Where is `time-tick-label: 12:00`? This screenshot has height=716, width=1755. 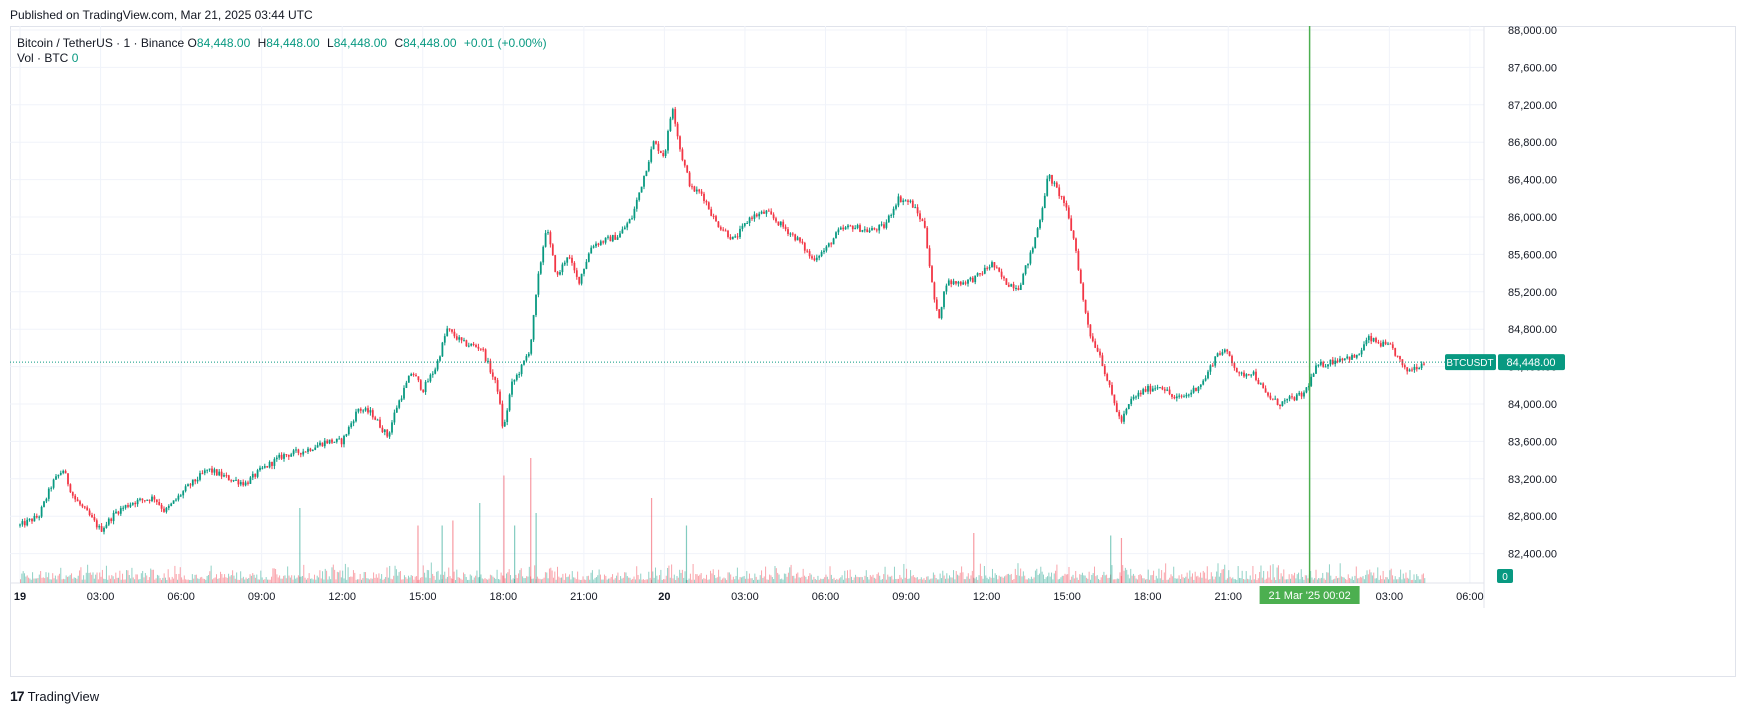 time-tick-label: 12:00 is located at coordinates (342, 597).